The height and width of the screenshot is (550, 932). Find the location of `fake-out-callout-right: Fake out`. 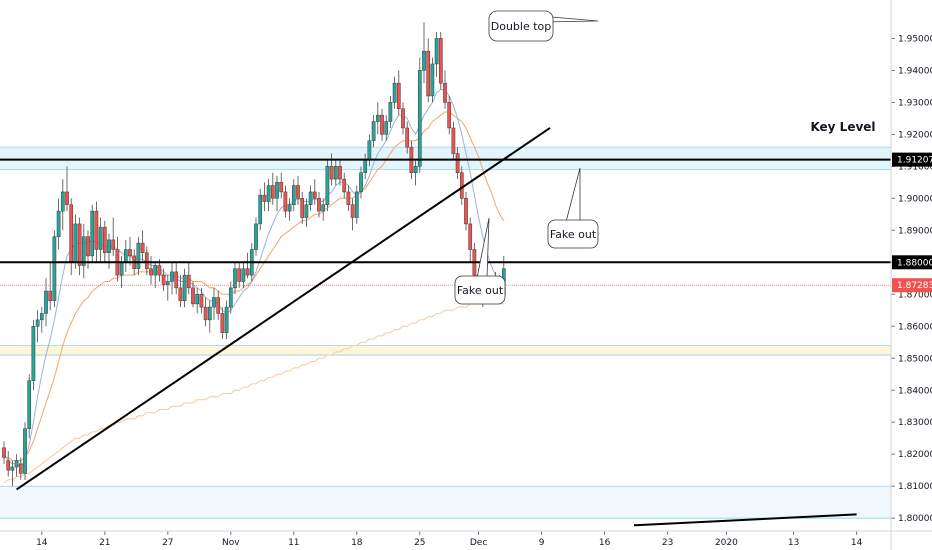

fake-out-callout-right: Fake out is located at coordinates (573, 208).